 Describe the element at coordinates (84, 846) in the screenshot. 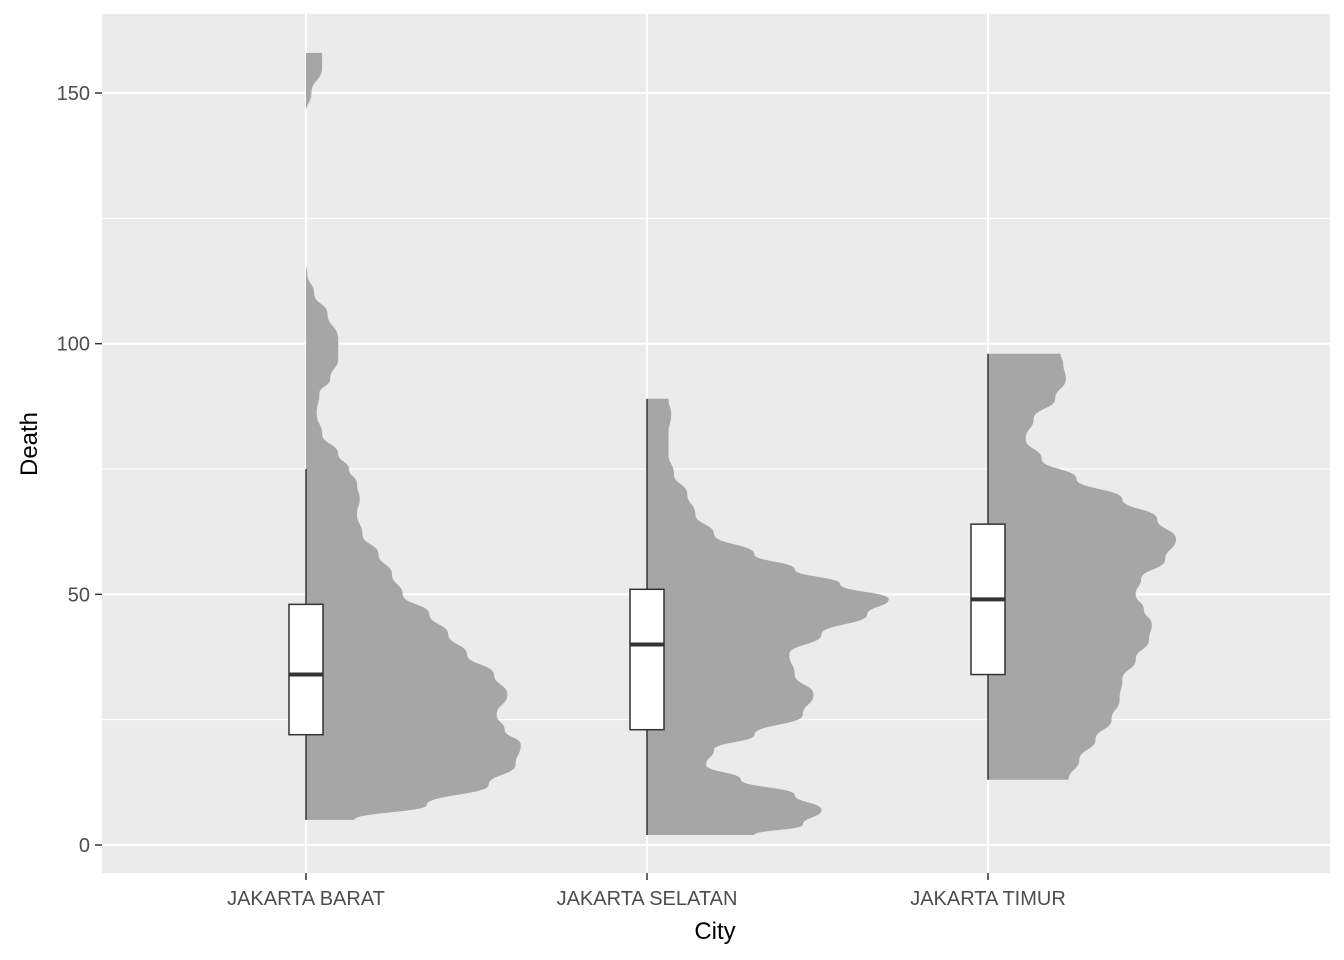

I see `y-tick-label: 0` at that location.